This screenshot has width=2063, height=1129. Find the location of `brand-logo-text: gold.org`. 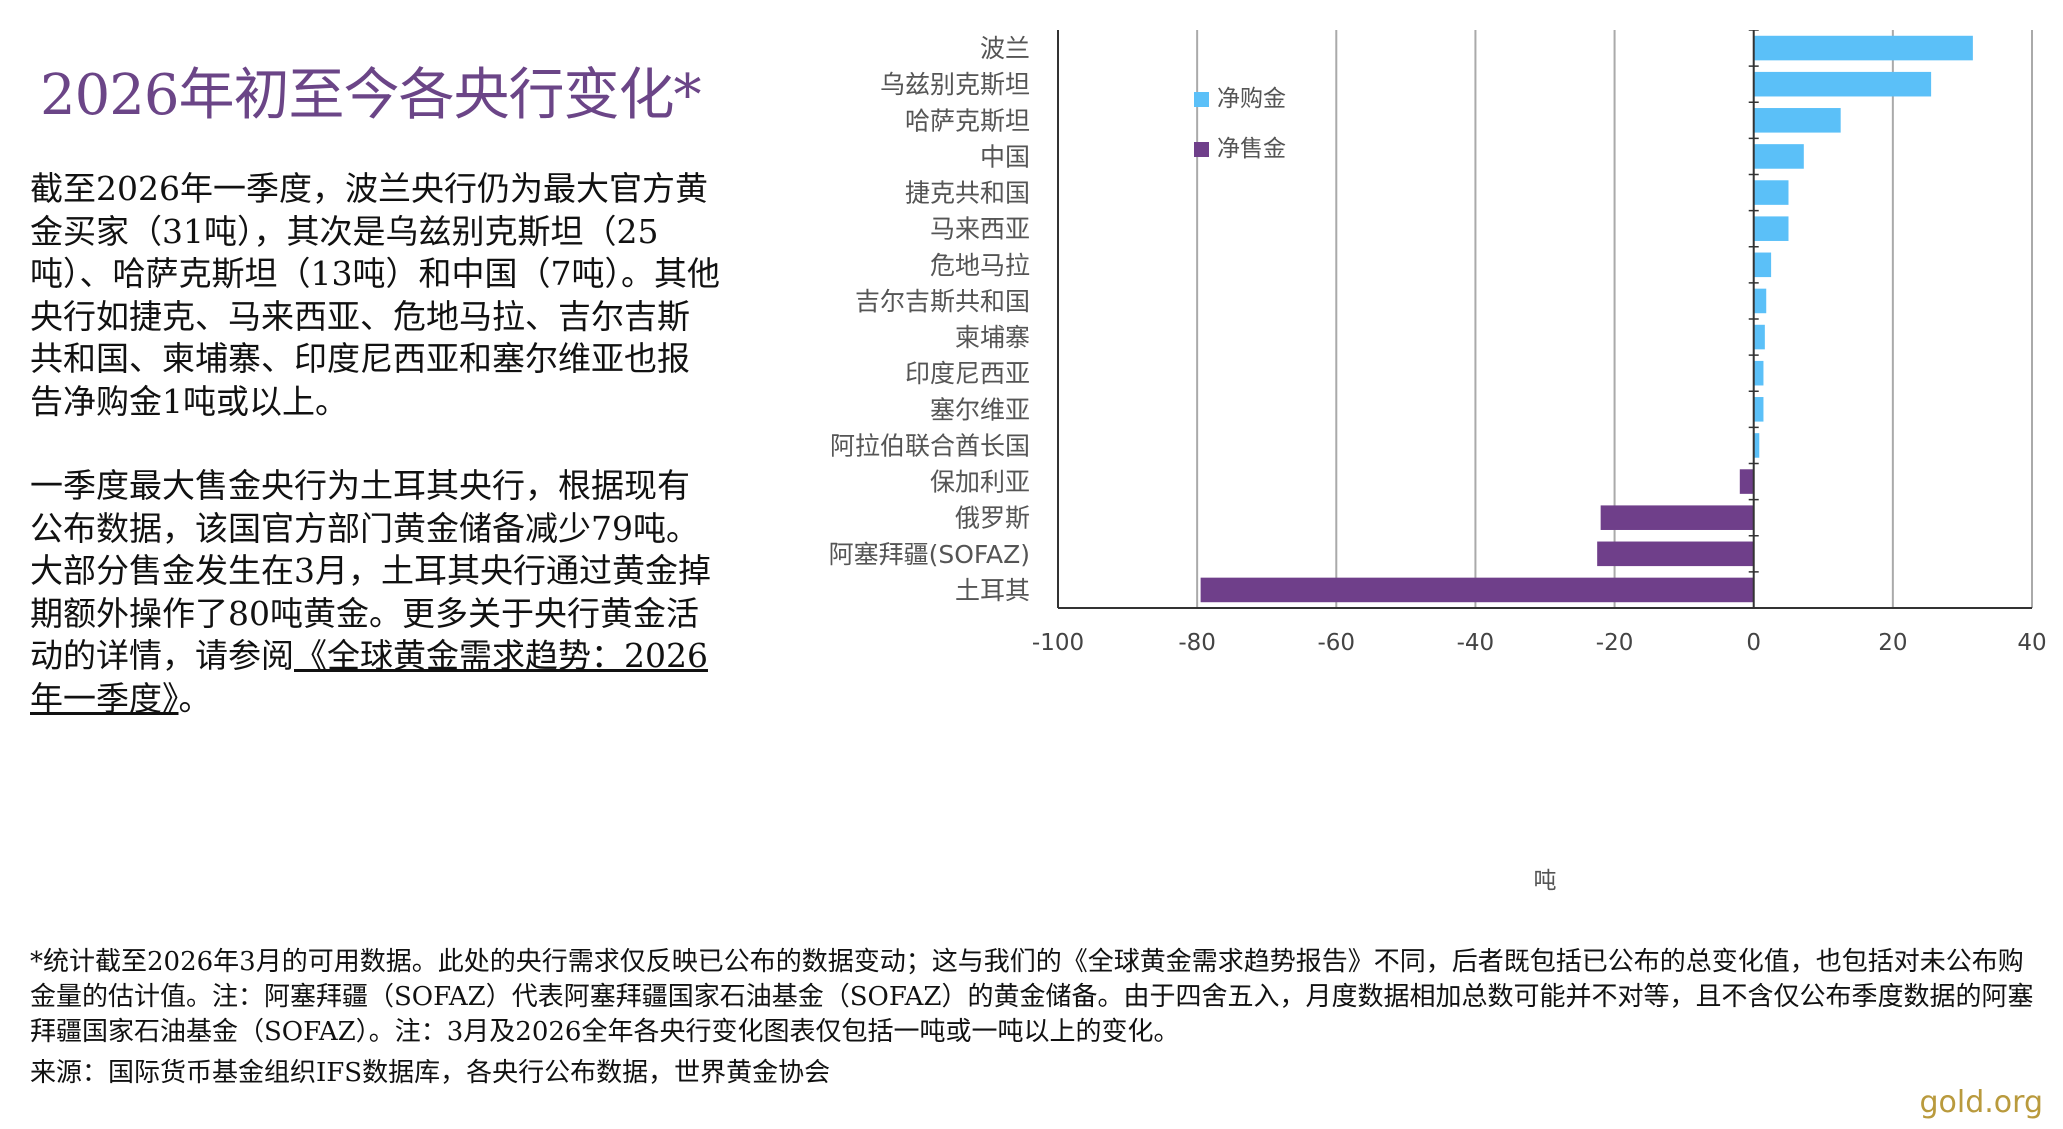

brand-logo-text: gold.org is located at coordinates (1981, 1102).